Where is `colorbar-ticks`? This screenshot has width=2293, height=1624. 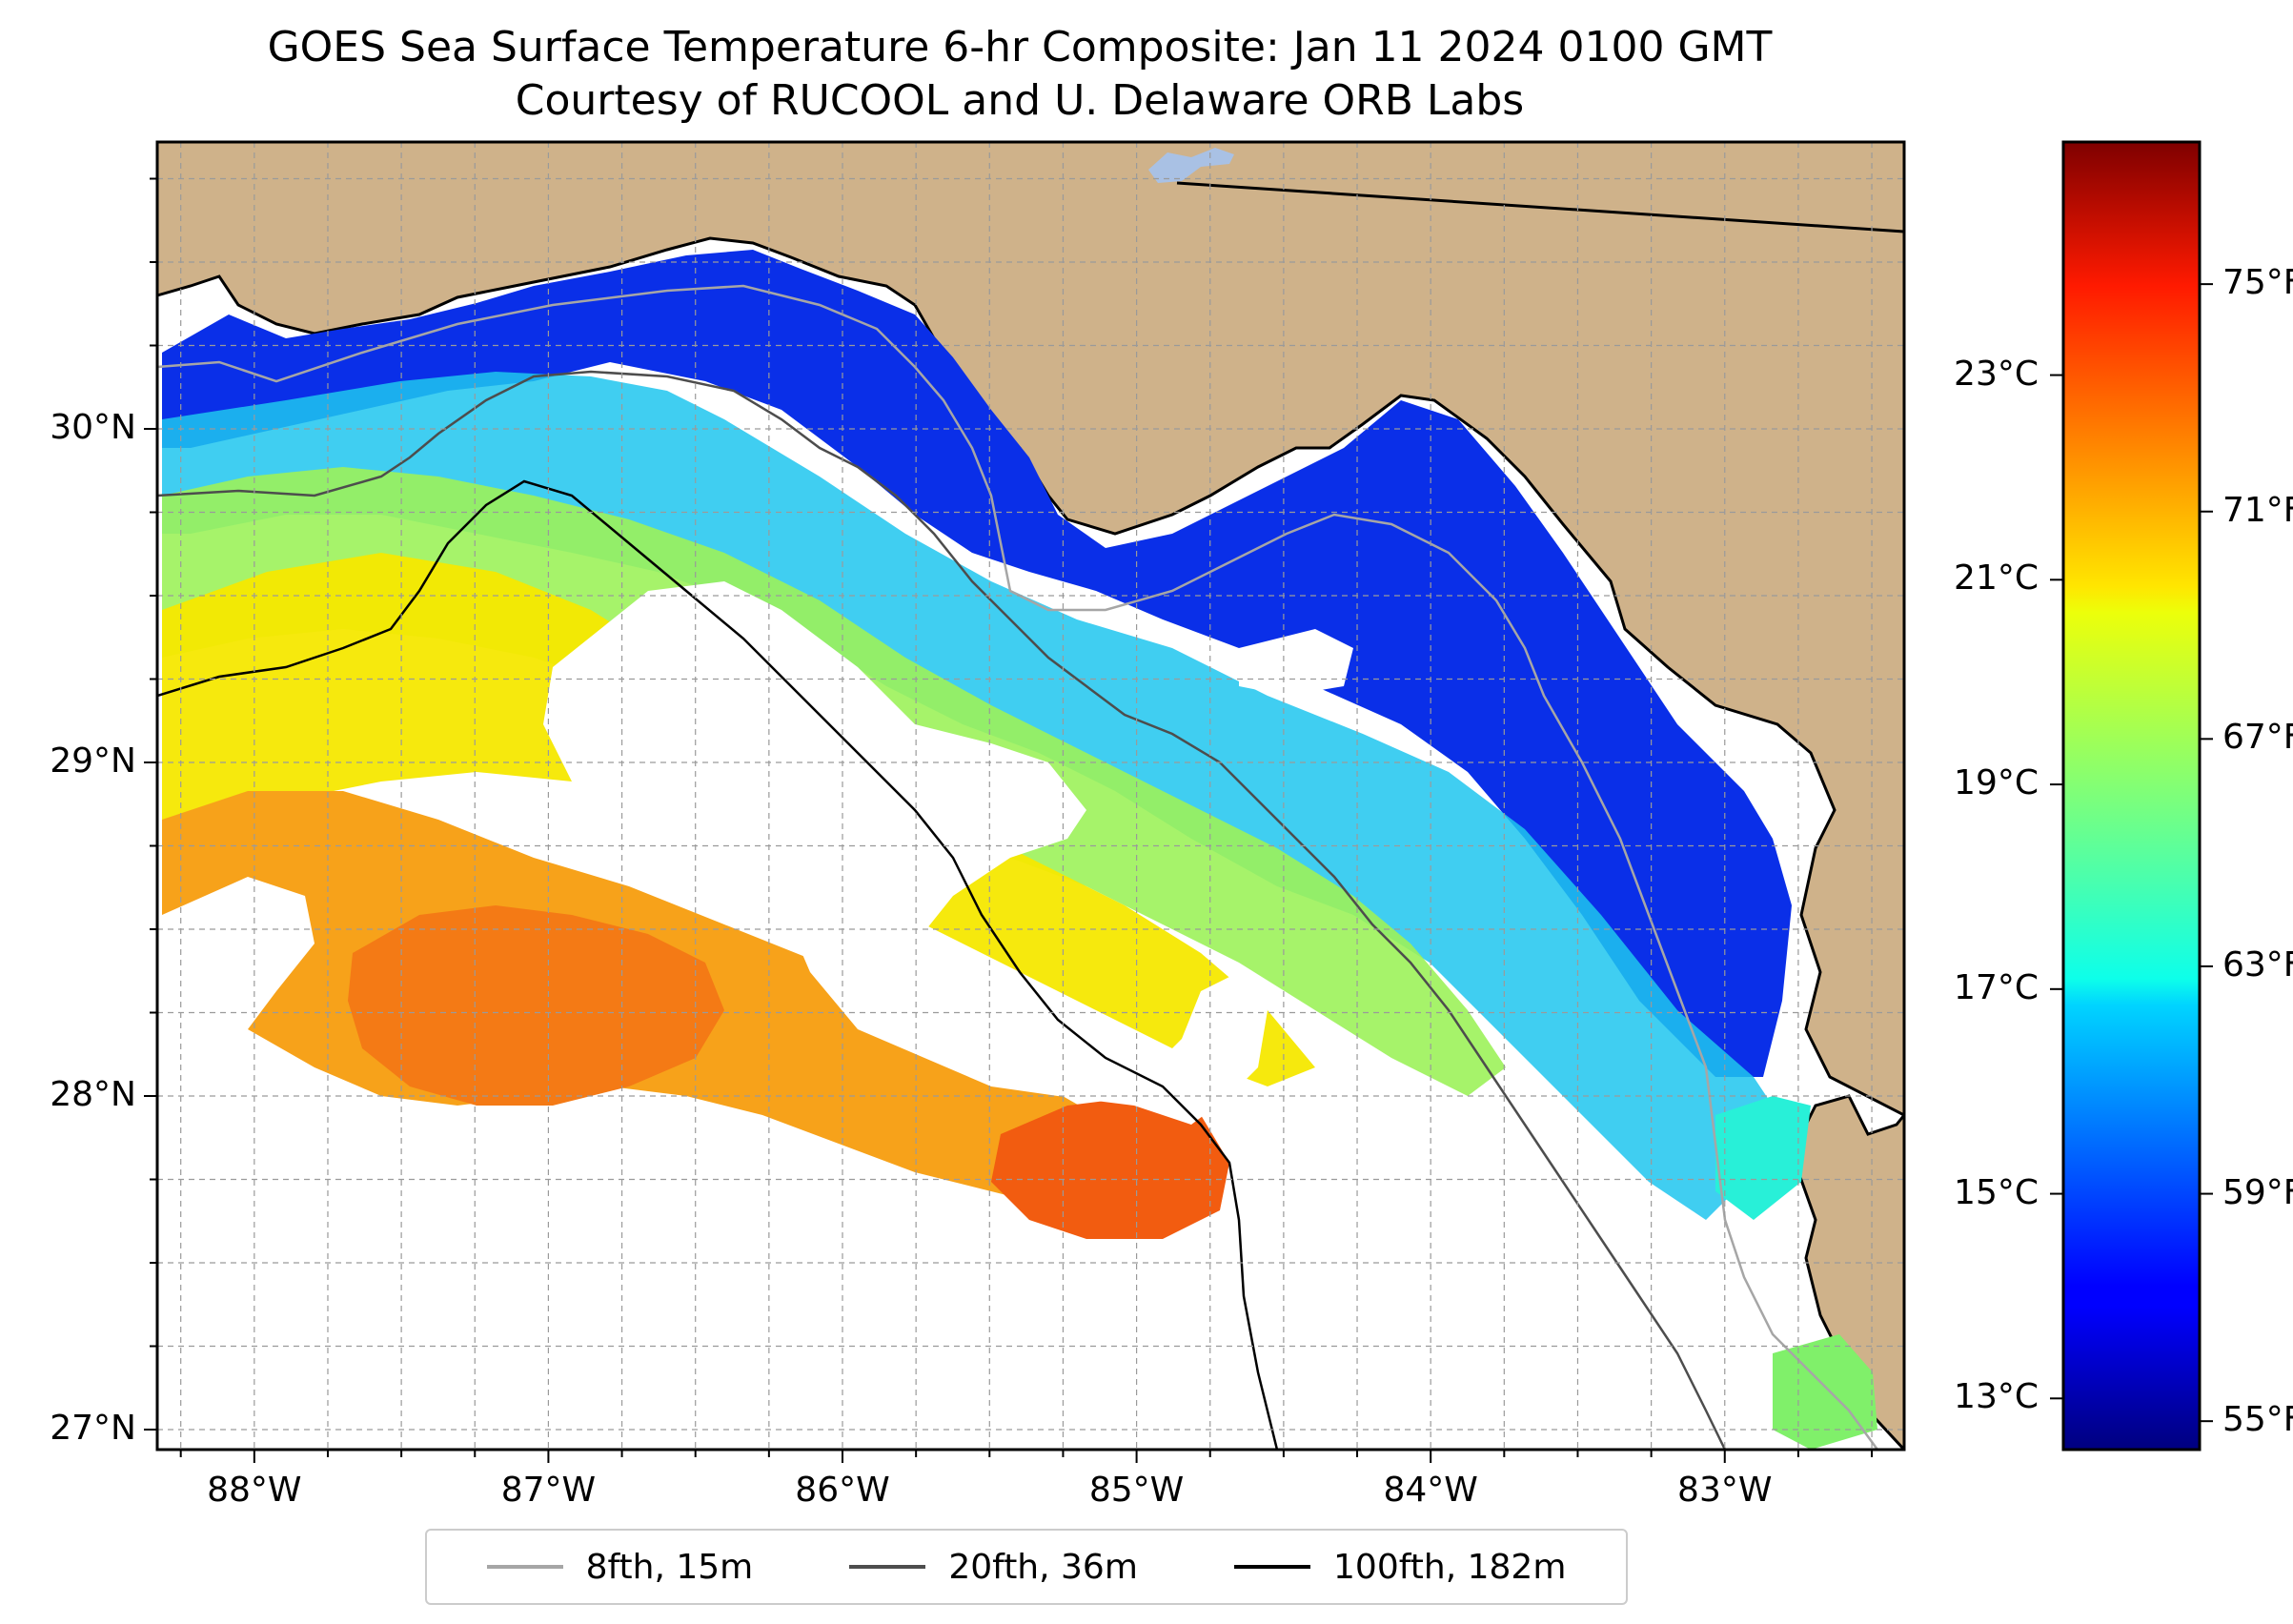 colorbar-ticks is located at coordinates (2131, 853).